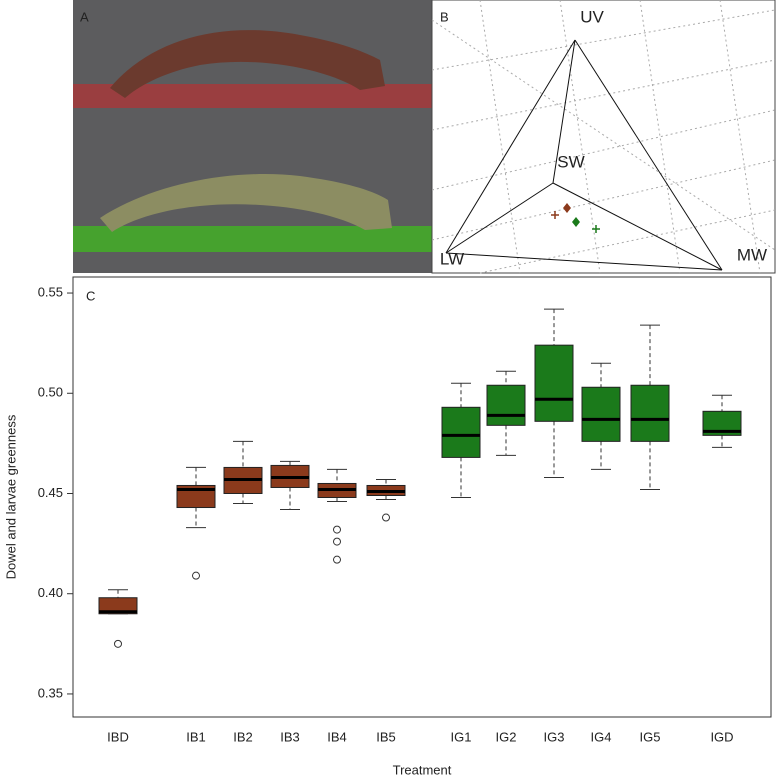 Image resolution: width=776 pixels, height=780 pixels. Describe the element at coordinates (592, 16) in the screenshot. I see `vertex-label: UV` at that location.